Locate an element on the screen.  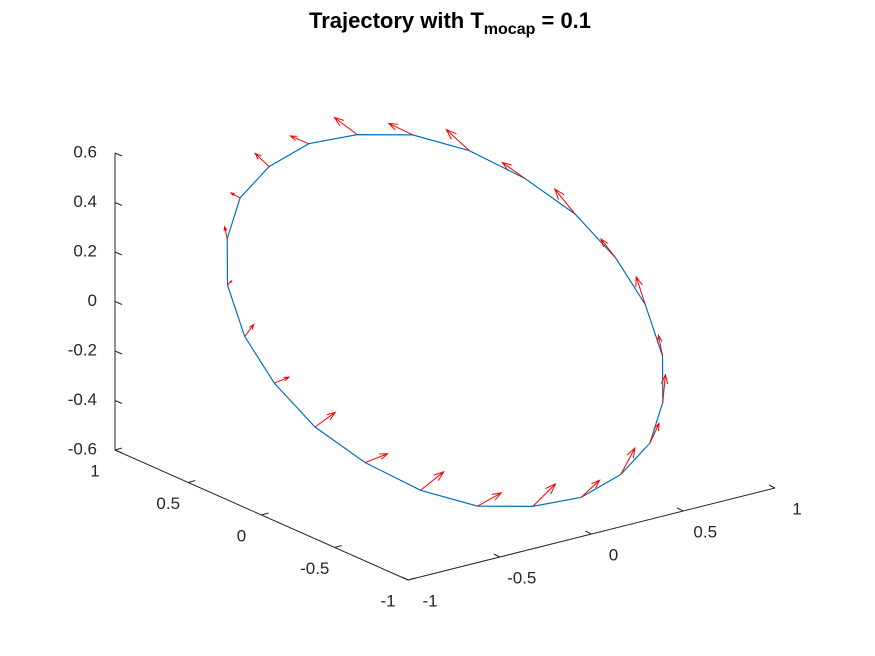
z-tick-label: -0.2 is located at coordinates (82, 349).